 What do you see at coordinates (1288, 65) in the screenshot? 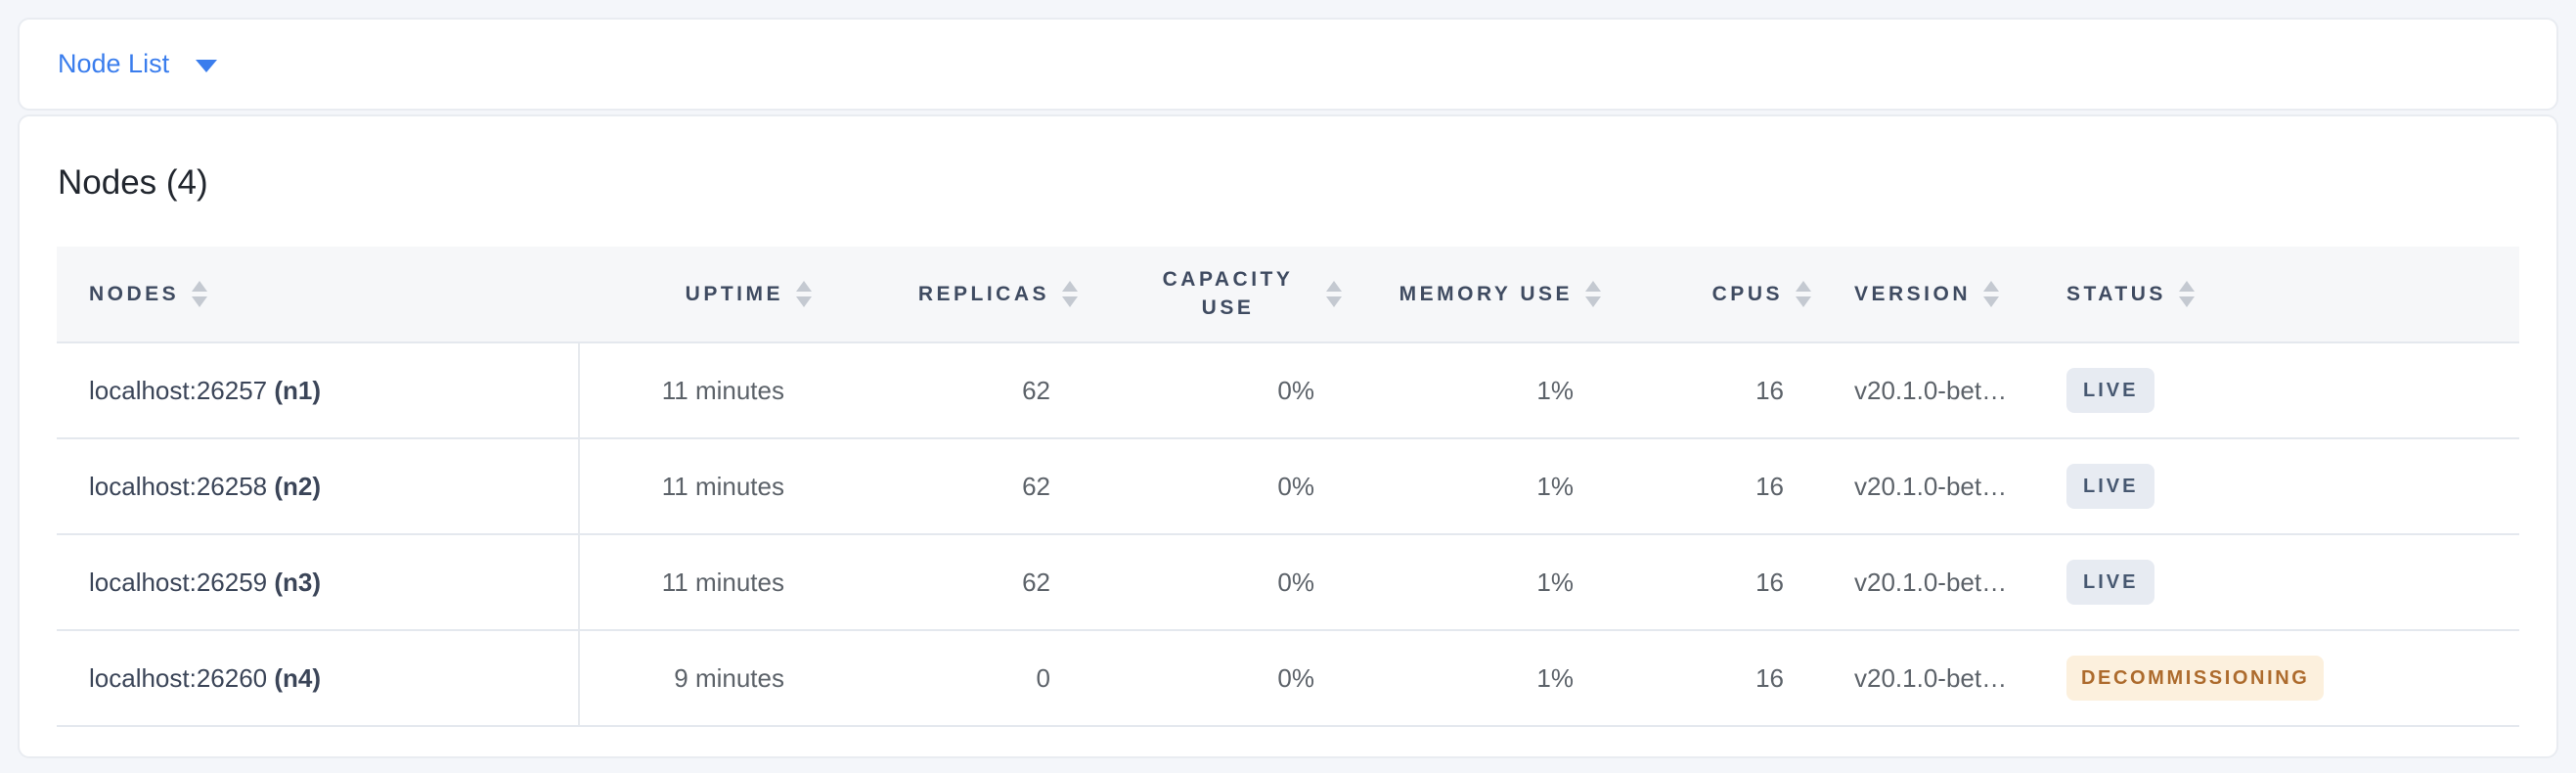
I see `view-selector-card: Node List` at bounding box center [1288, 65].